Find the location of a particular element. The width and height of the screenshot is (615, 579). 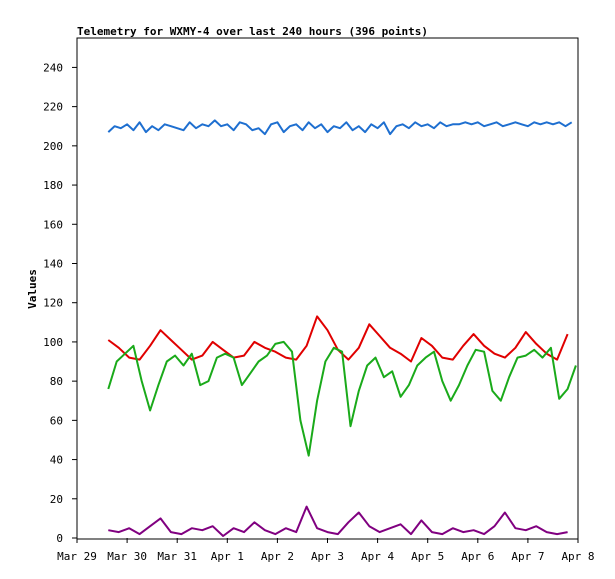

y-tick-label: 100 is located at coordinates (53, 342).